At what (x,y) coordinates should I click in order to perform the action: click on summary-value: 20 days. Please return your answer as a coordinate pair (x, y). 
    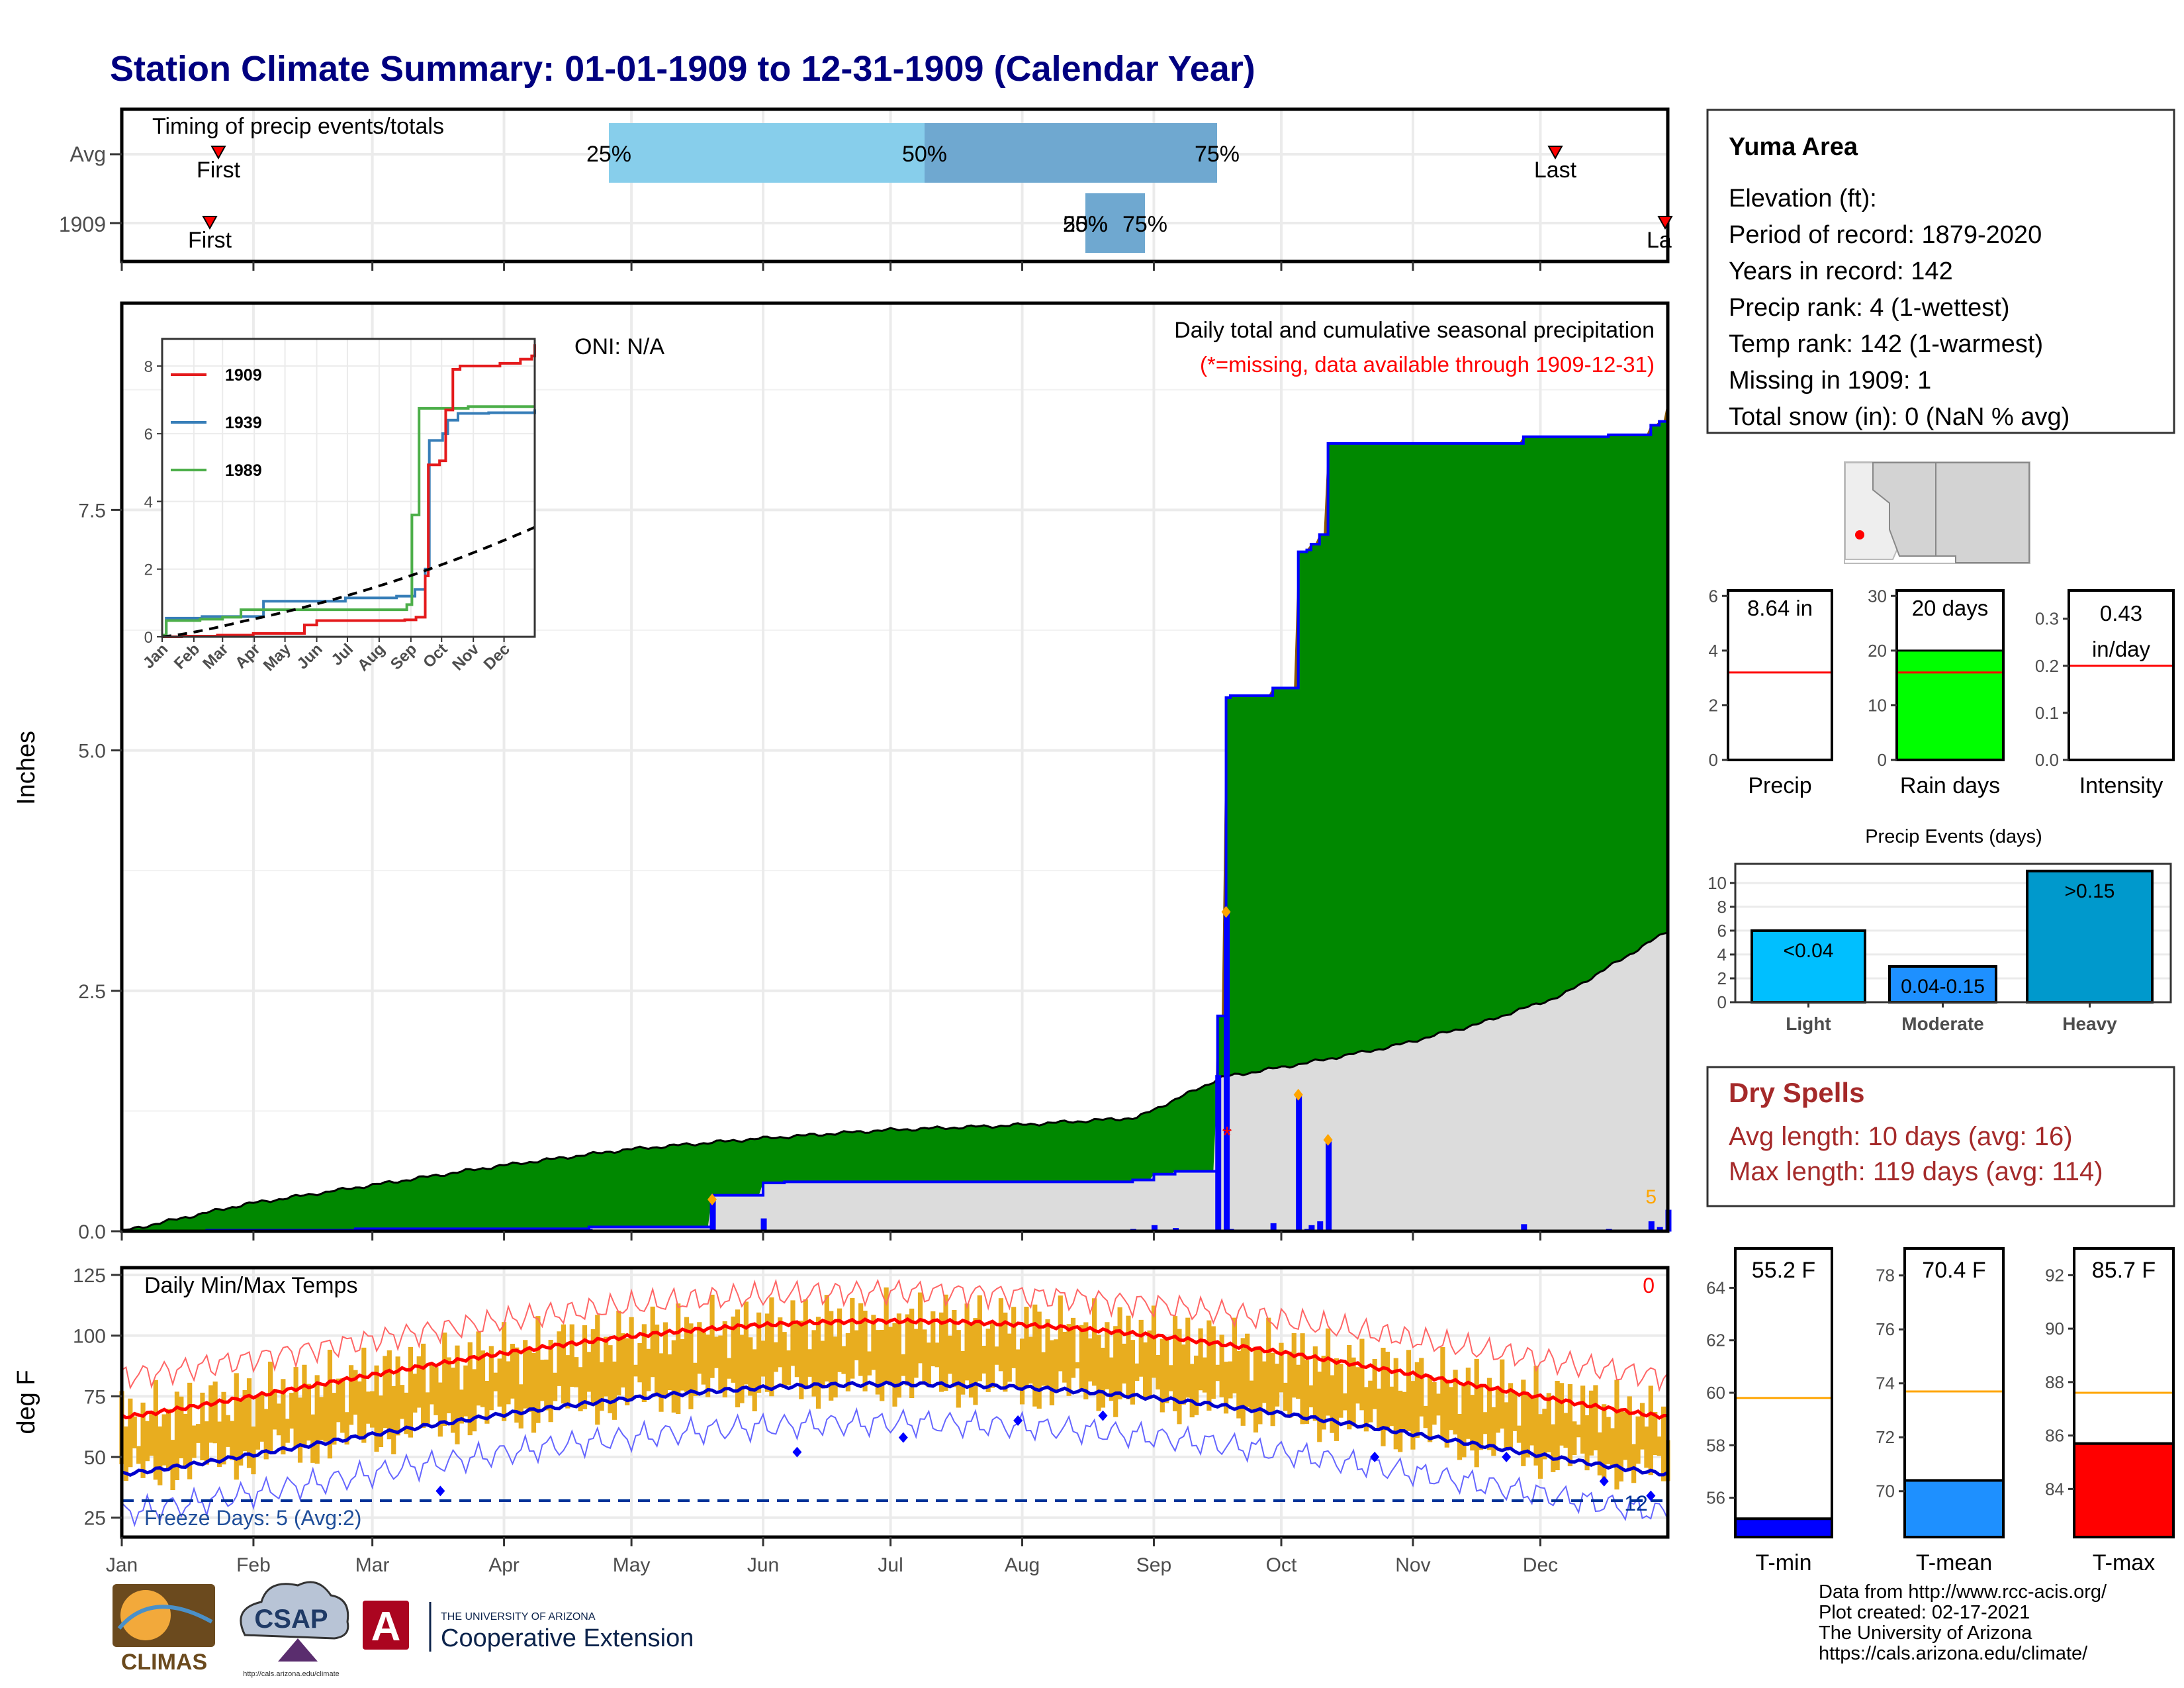
    Looking at the image, I should click on (1951, 608).